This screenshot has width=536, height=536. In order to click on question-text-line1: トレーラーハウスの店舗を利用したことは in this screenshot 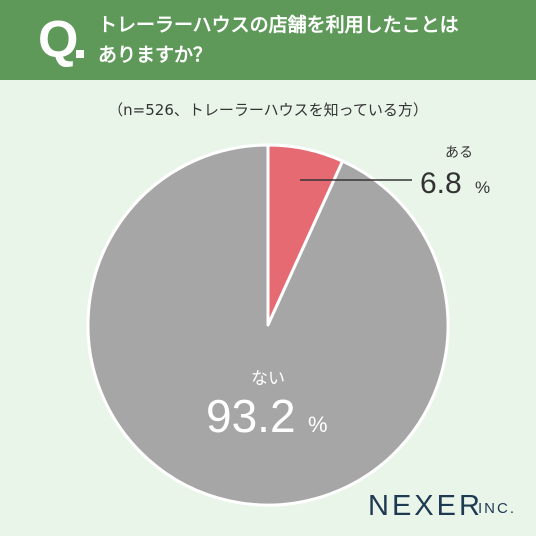, I will do `click(278, 25)`.